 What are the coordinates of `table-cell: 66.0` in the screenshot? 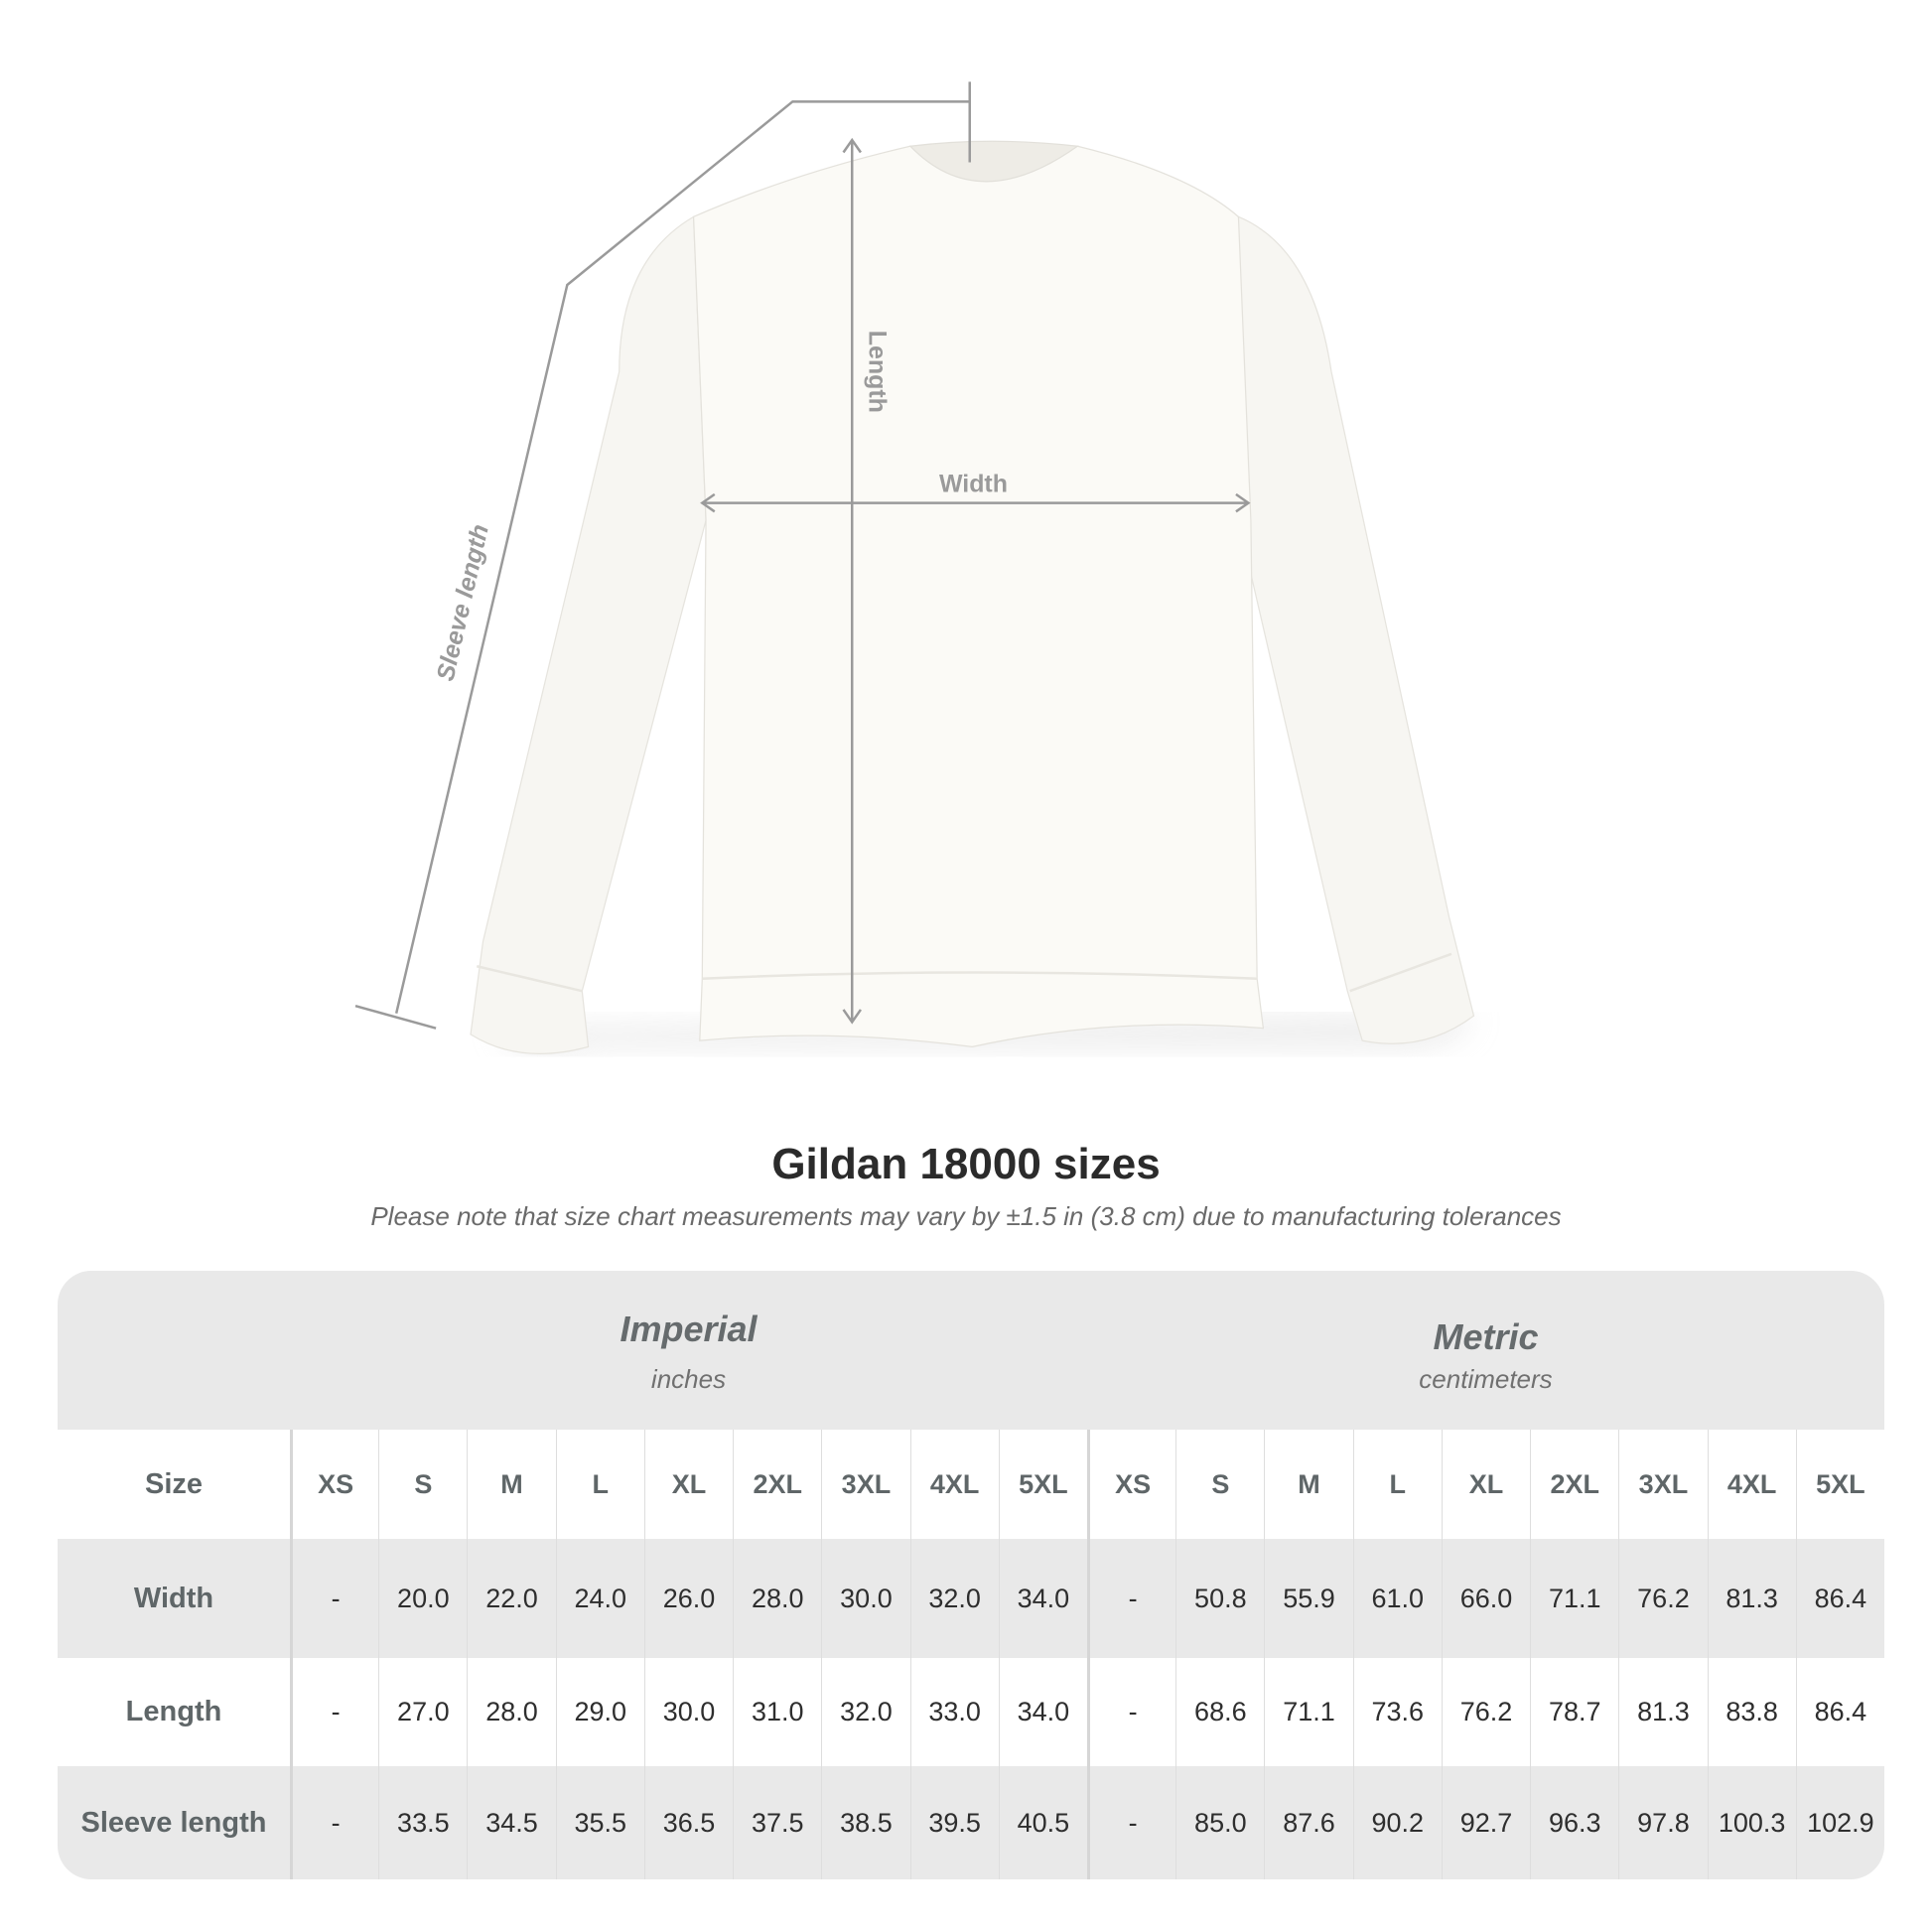 It's located at (1486, 1599).